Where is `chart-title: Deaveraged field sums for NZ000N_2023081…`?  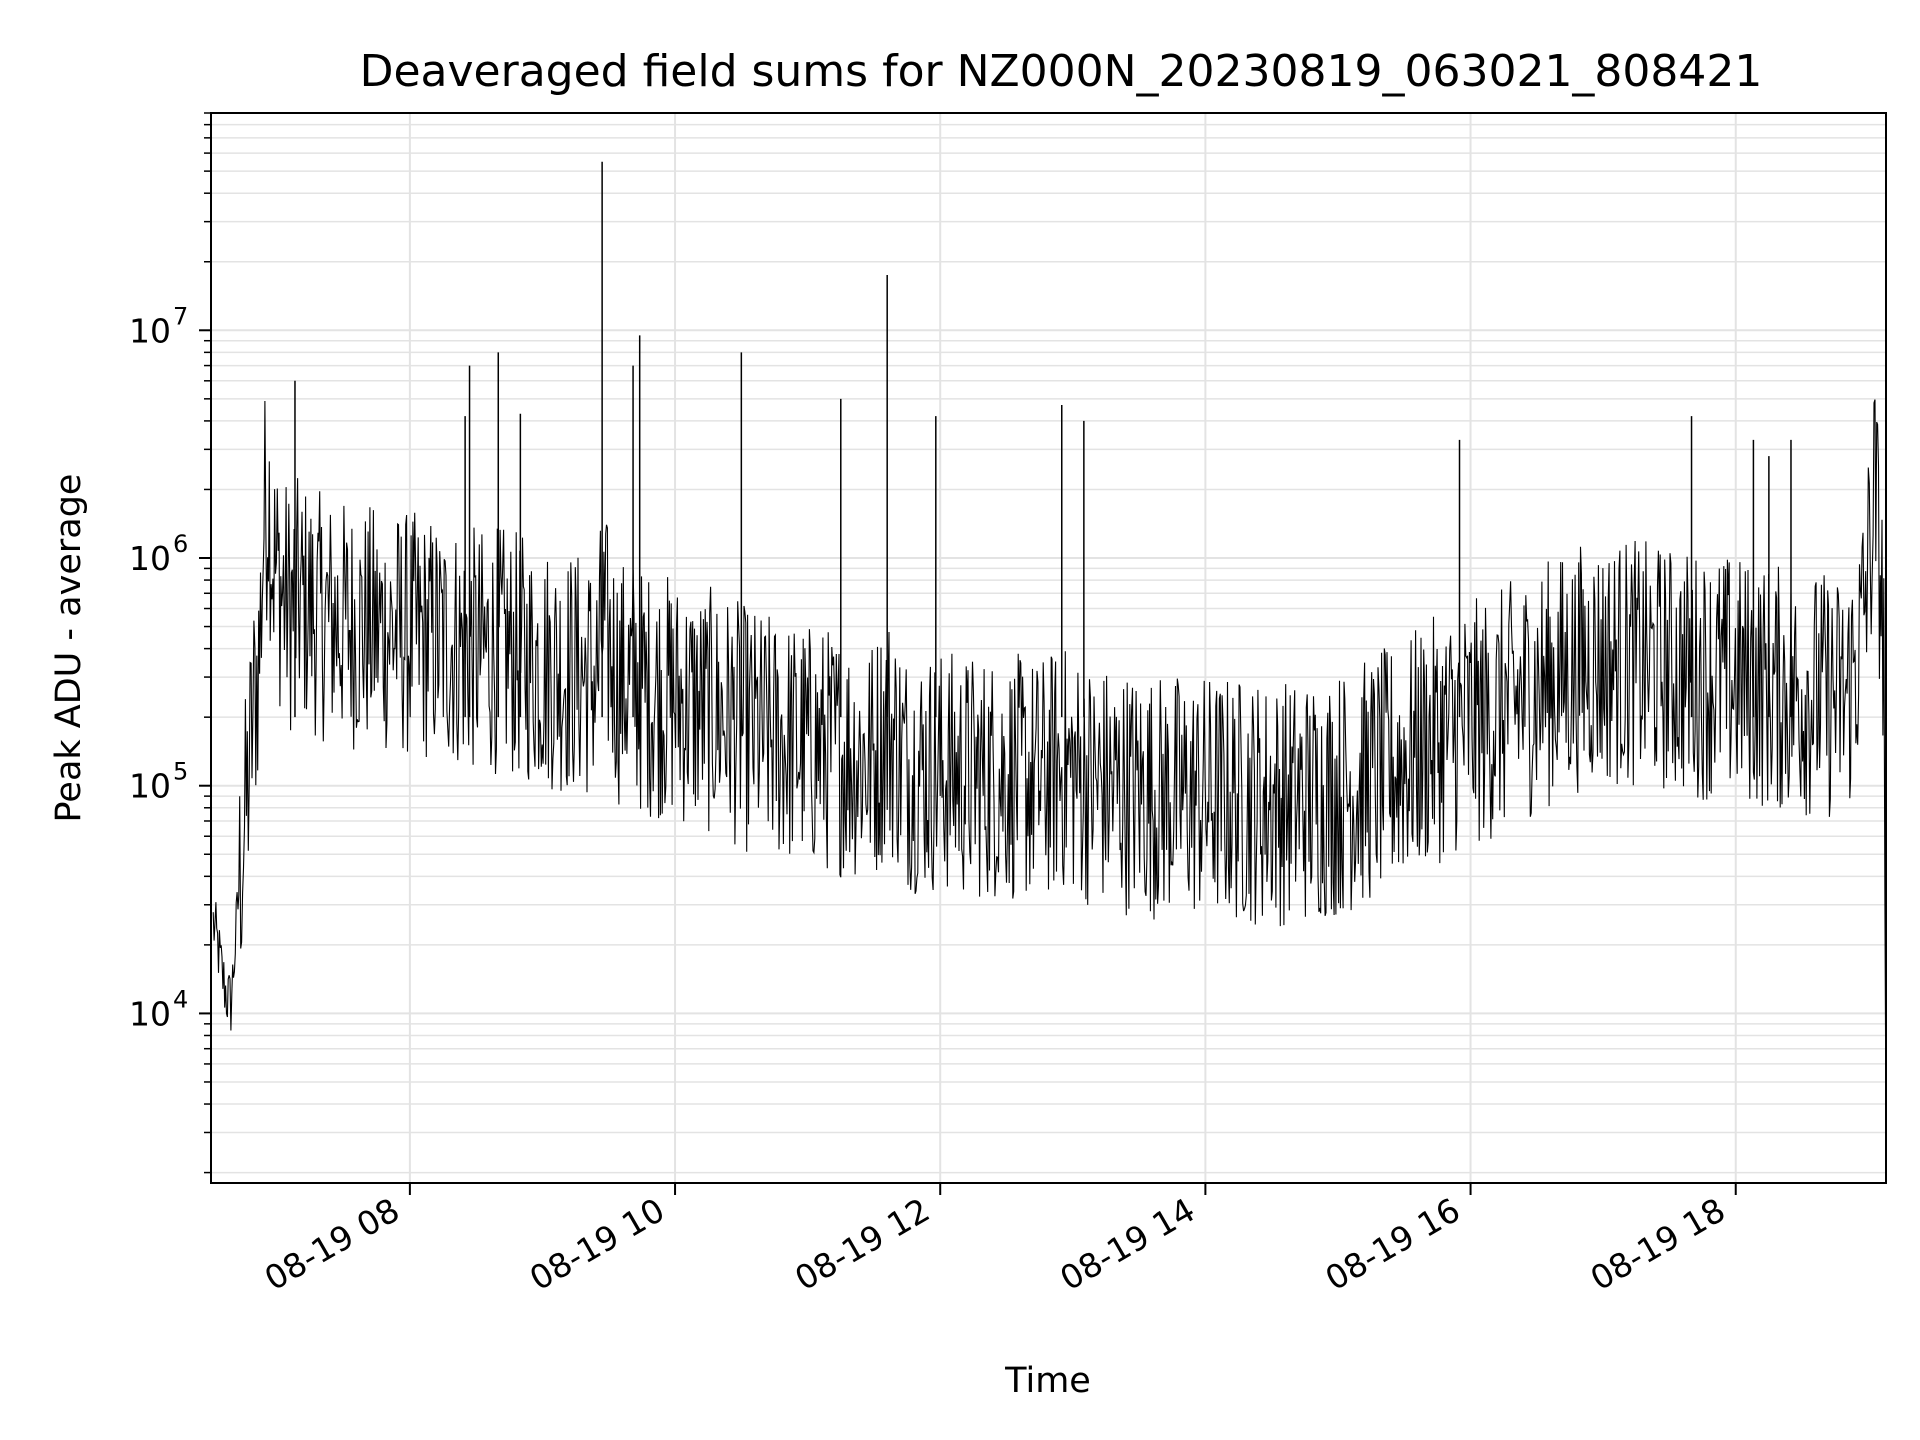 chart-title: Deaveraged field sums for NZ000N_2023081… is located at coordinates (1061, 71).